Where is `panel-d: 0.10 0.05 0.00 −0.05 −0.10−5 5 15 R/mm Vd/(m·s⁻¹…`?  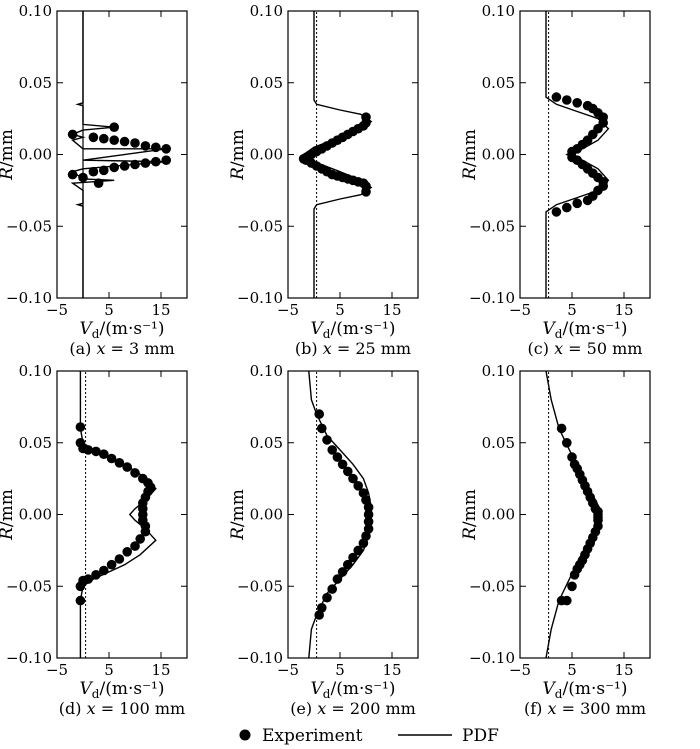 panel-d: 0.10 0.05 0.00 −0.05 −0.10−5 5 15 R/mm Vd/(m·s⁻¹… is located at coordinates (94, 540).